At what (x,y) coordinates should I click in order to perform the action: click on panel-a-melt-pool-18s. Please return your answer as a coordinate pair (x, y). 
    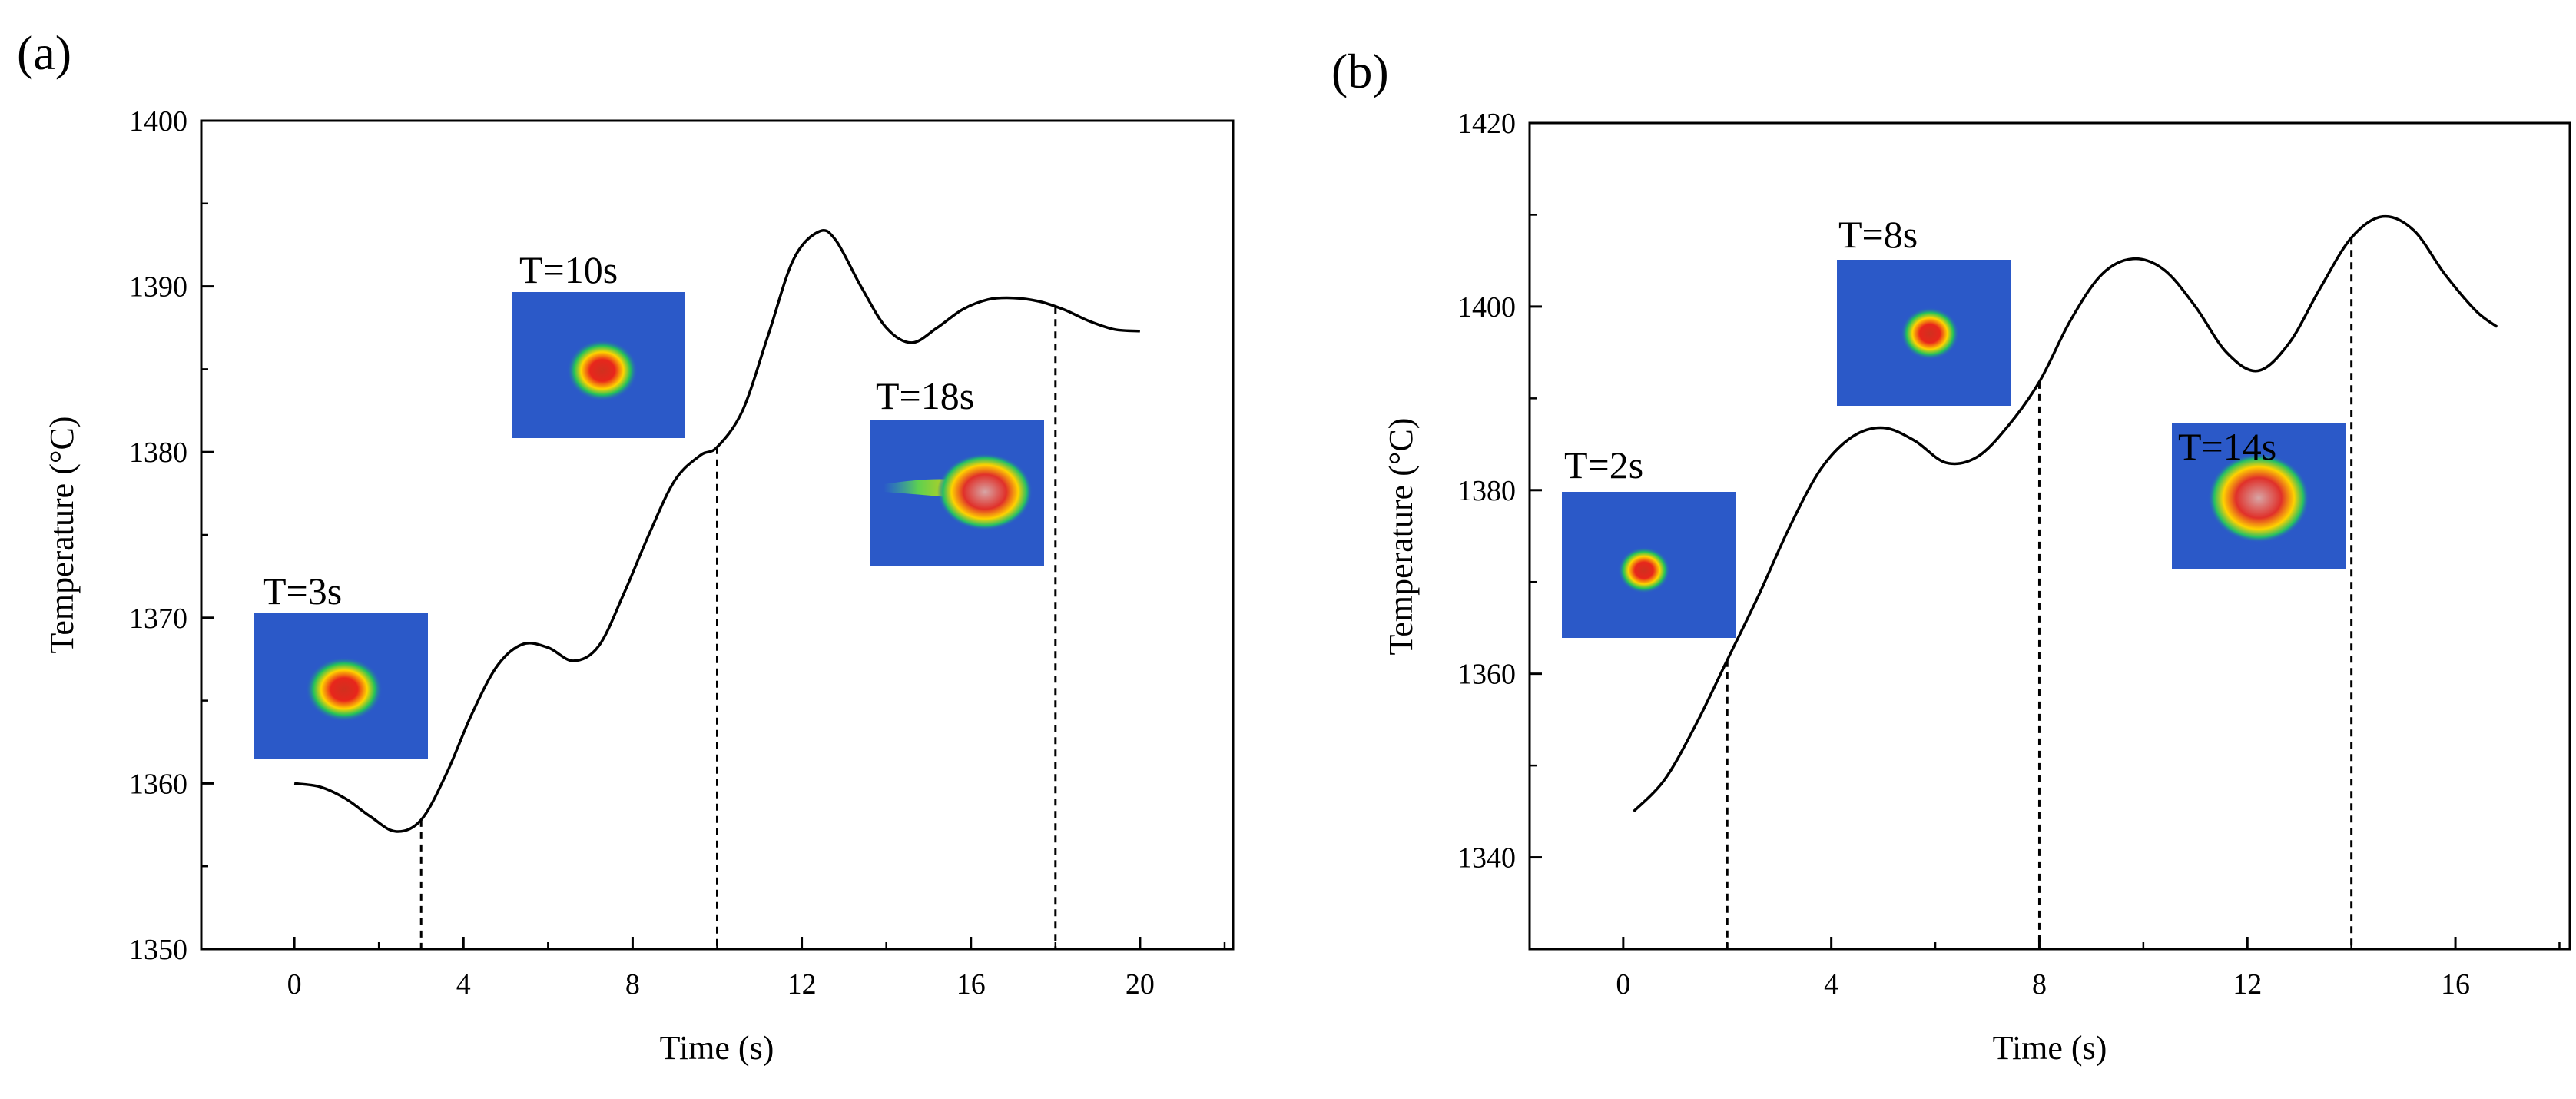
    Looking at the image, I should click on (985, 491).